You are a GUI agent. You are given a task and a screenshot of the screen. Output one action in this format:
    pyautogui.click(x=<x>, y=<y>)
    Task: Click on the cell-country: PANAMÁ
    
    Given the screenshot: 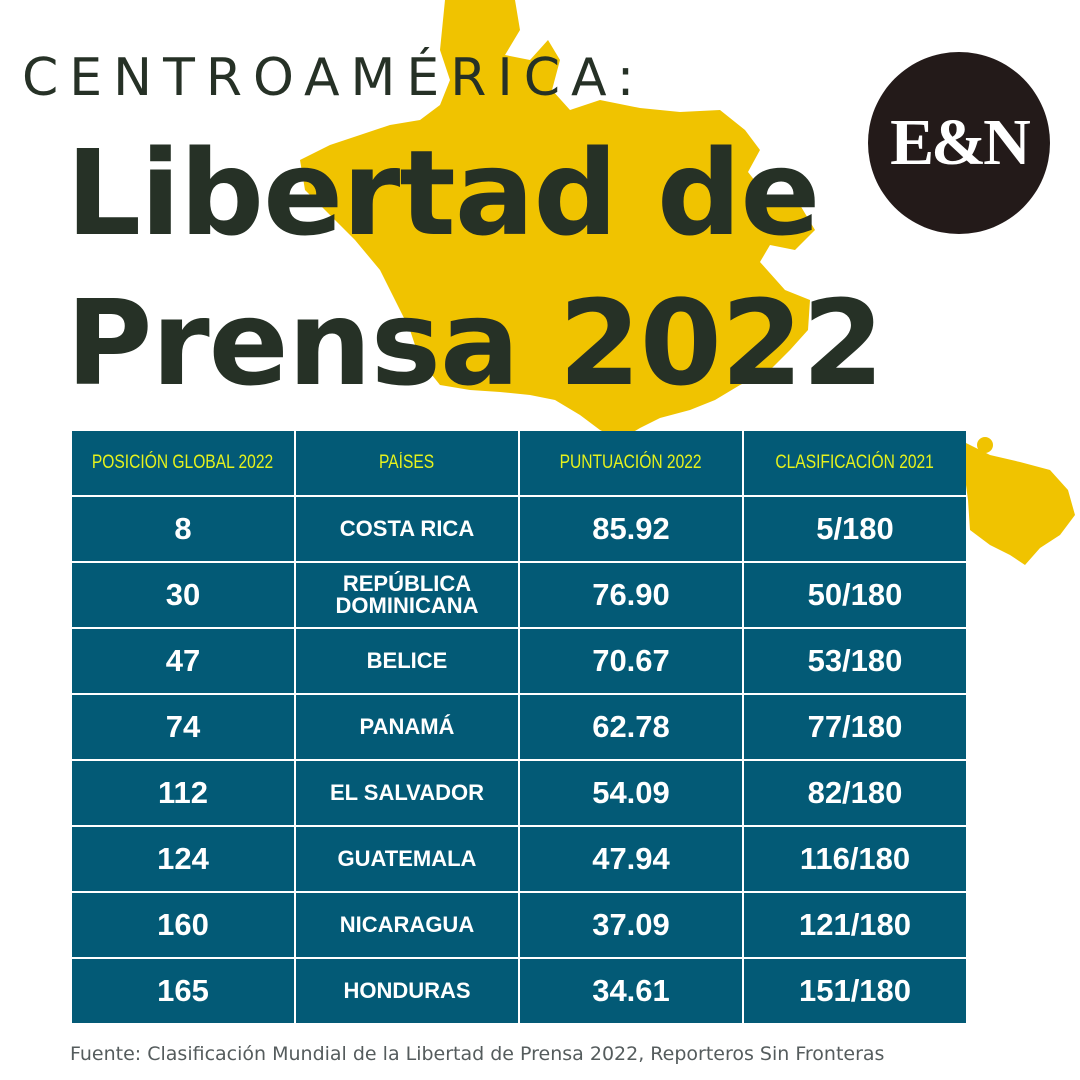 What is the action you would take?
    pyautogui.click(x=407, y=727)
    